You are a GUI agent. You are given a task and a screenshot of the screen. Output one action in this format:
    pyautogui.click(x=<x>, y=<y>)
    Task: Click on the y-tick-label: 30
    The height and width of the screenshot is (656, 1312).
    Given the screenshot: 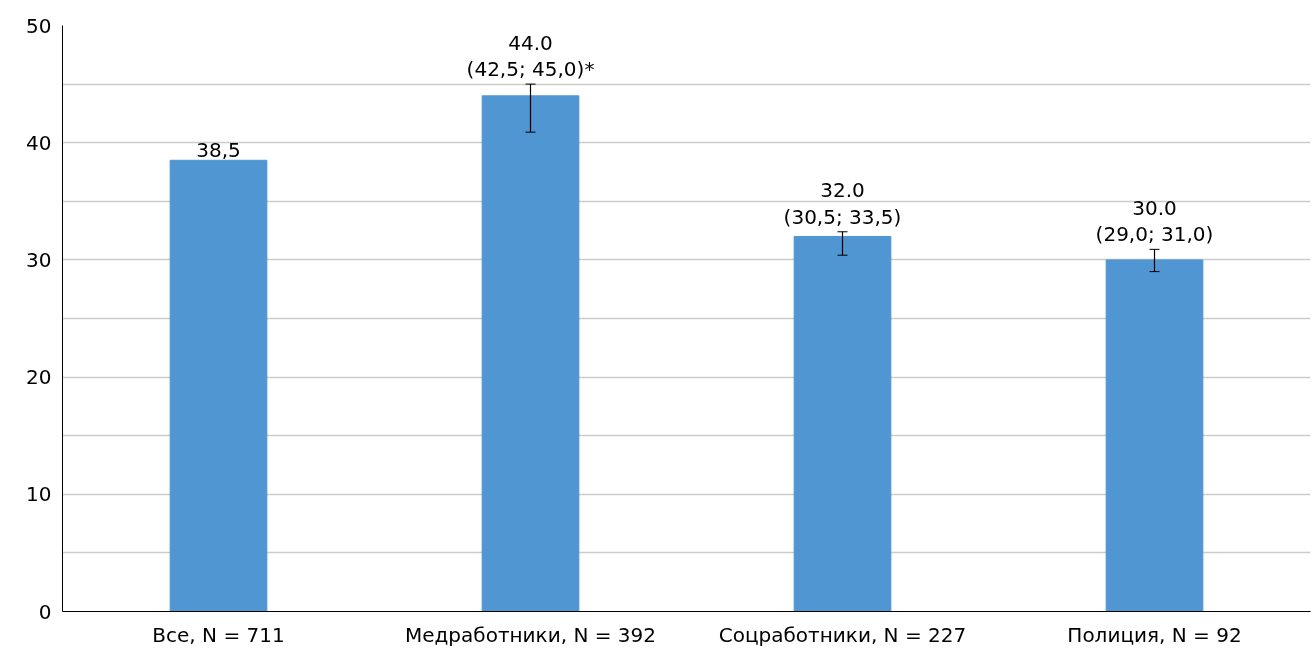 What is the action you would take?
    pyautogui.click(x=39, y=259)
    